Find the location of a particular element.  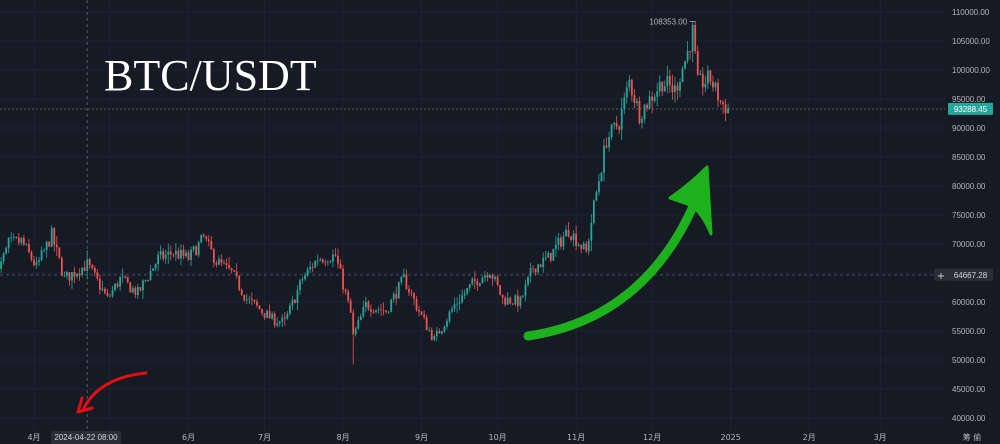

crosshair-add-button: + is located at coordinates (941, 275).